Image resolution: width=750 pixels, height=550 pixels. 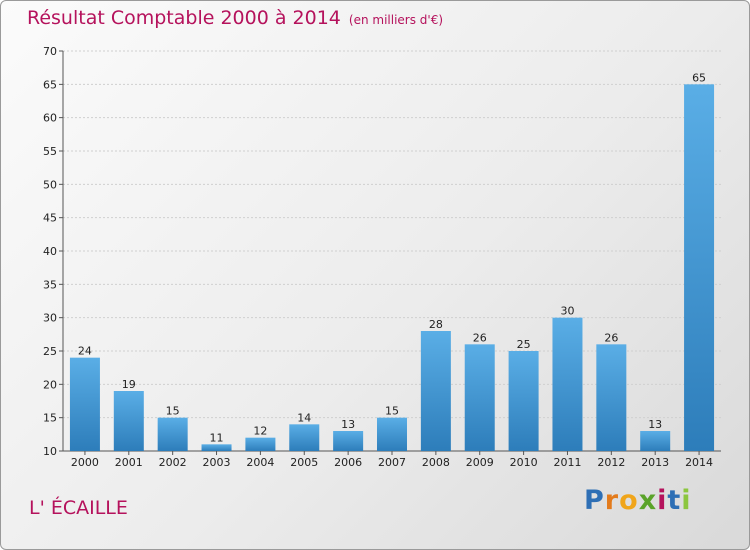 I want to click on x-tick-label: 2013, so click(x=655, y=462).